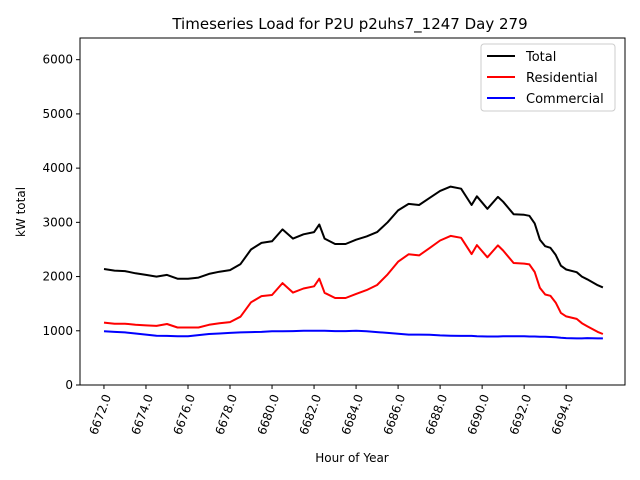  Describe the element at coordinates (57, 114) in the screenshot. I see `y-tick-label: 5000` at that location.